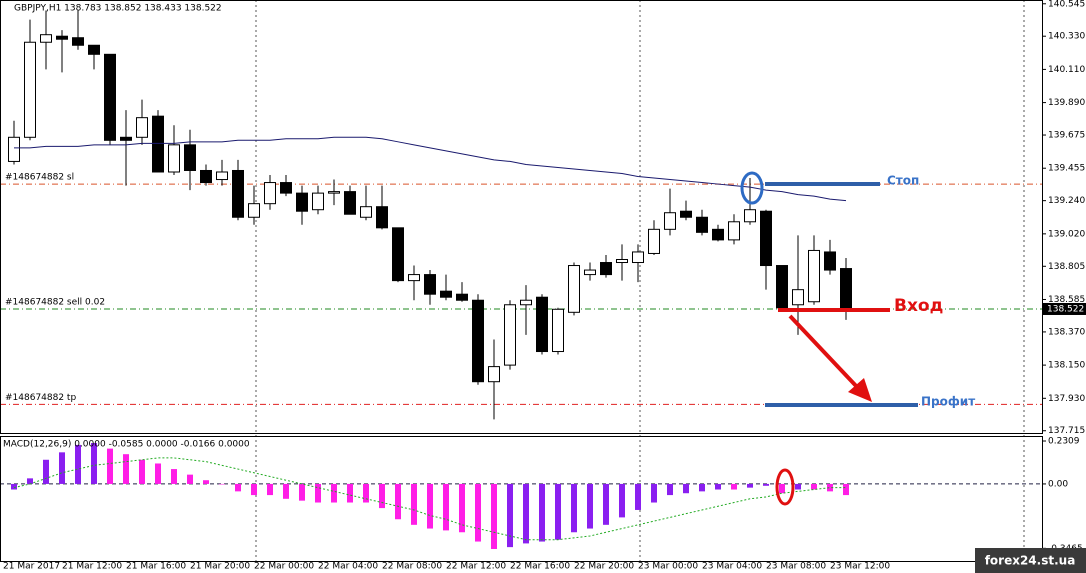  I want to click on last-price-label: 138.522, so click(1065, 309).